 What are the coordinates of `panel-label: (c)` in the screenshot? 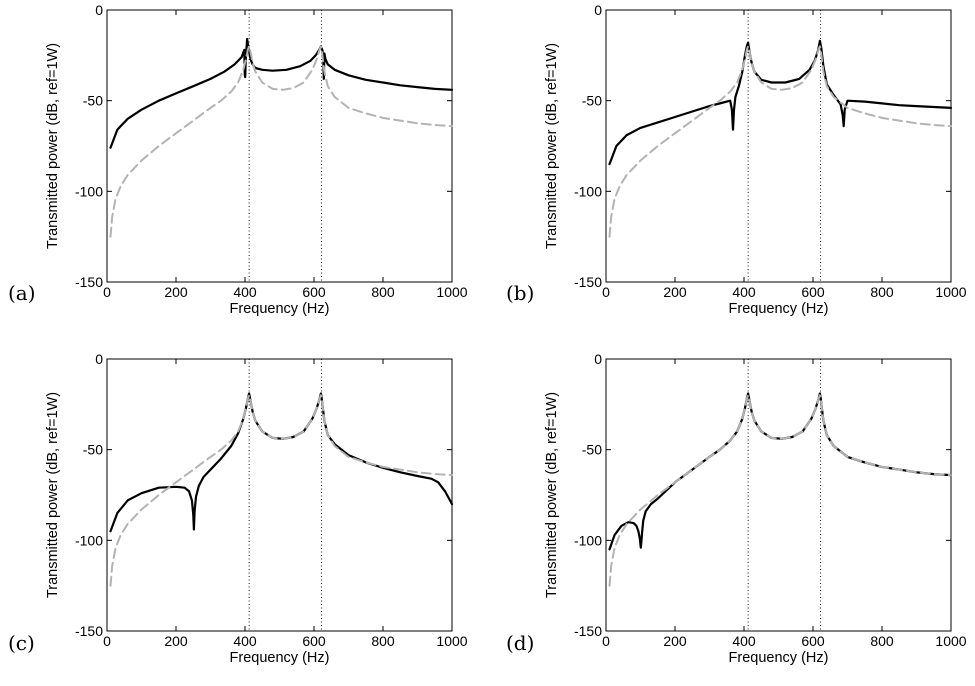 It's located at (21, 643).